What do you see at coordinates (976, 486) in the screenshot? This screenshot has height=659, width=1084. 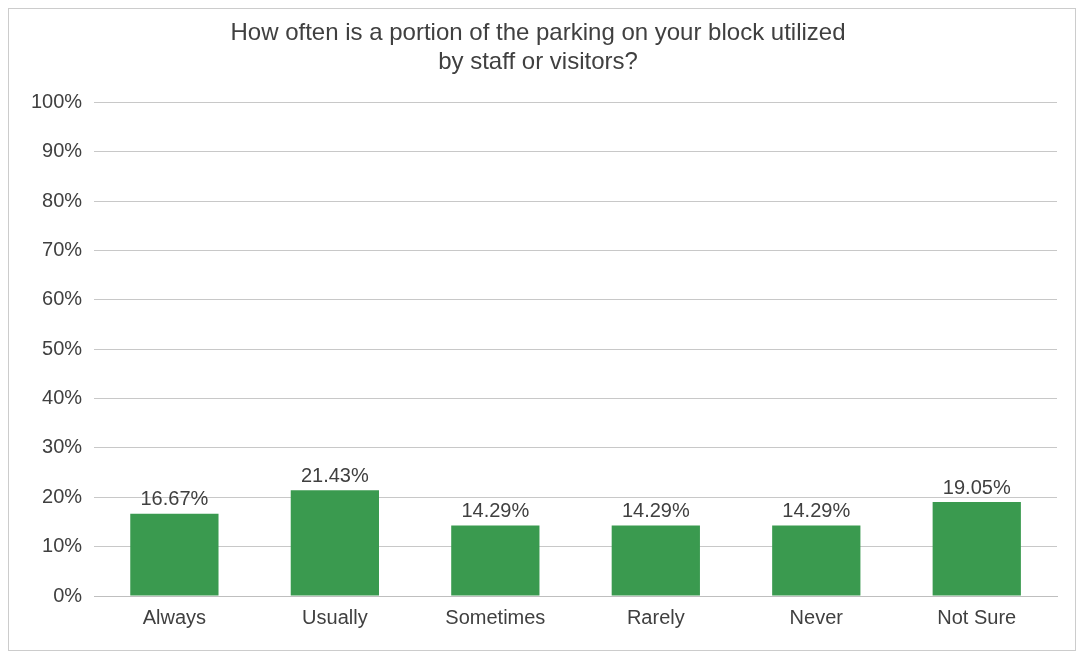 I see `data-label: 19.05%` at bounding box center [976, 486].